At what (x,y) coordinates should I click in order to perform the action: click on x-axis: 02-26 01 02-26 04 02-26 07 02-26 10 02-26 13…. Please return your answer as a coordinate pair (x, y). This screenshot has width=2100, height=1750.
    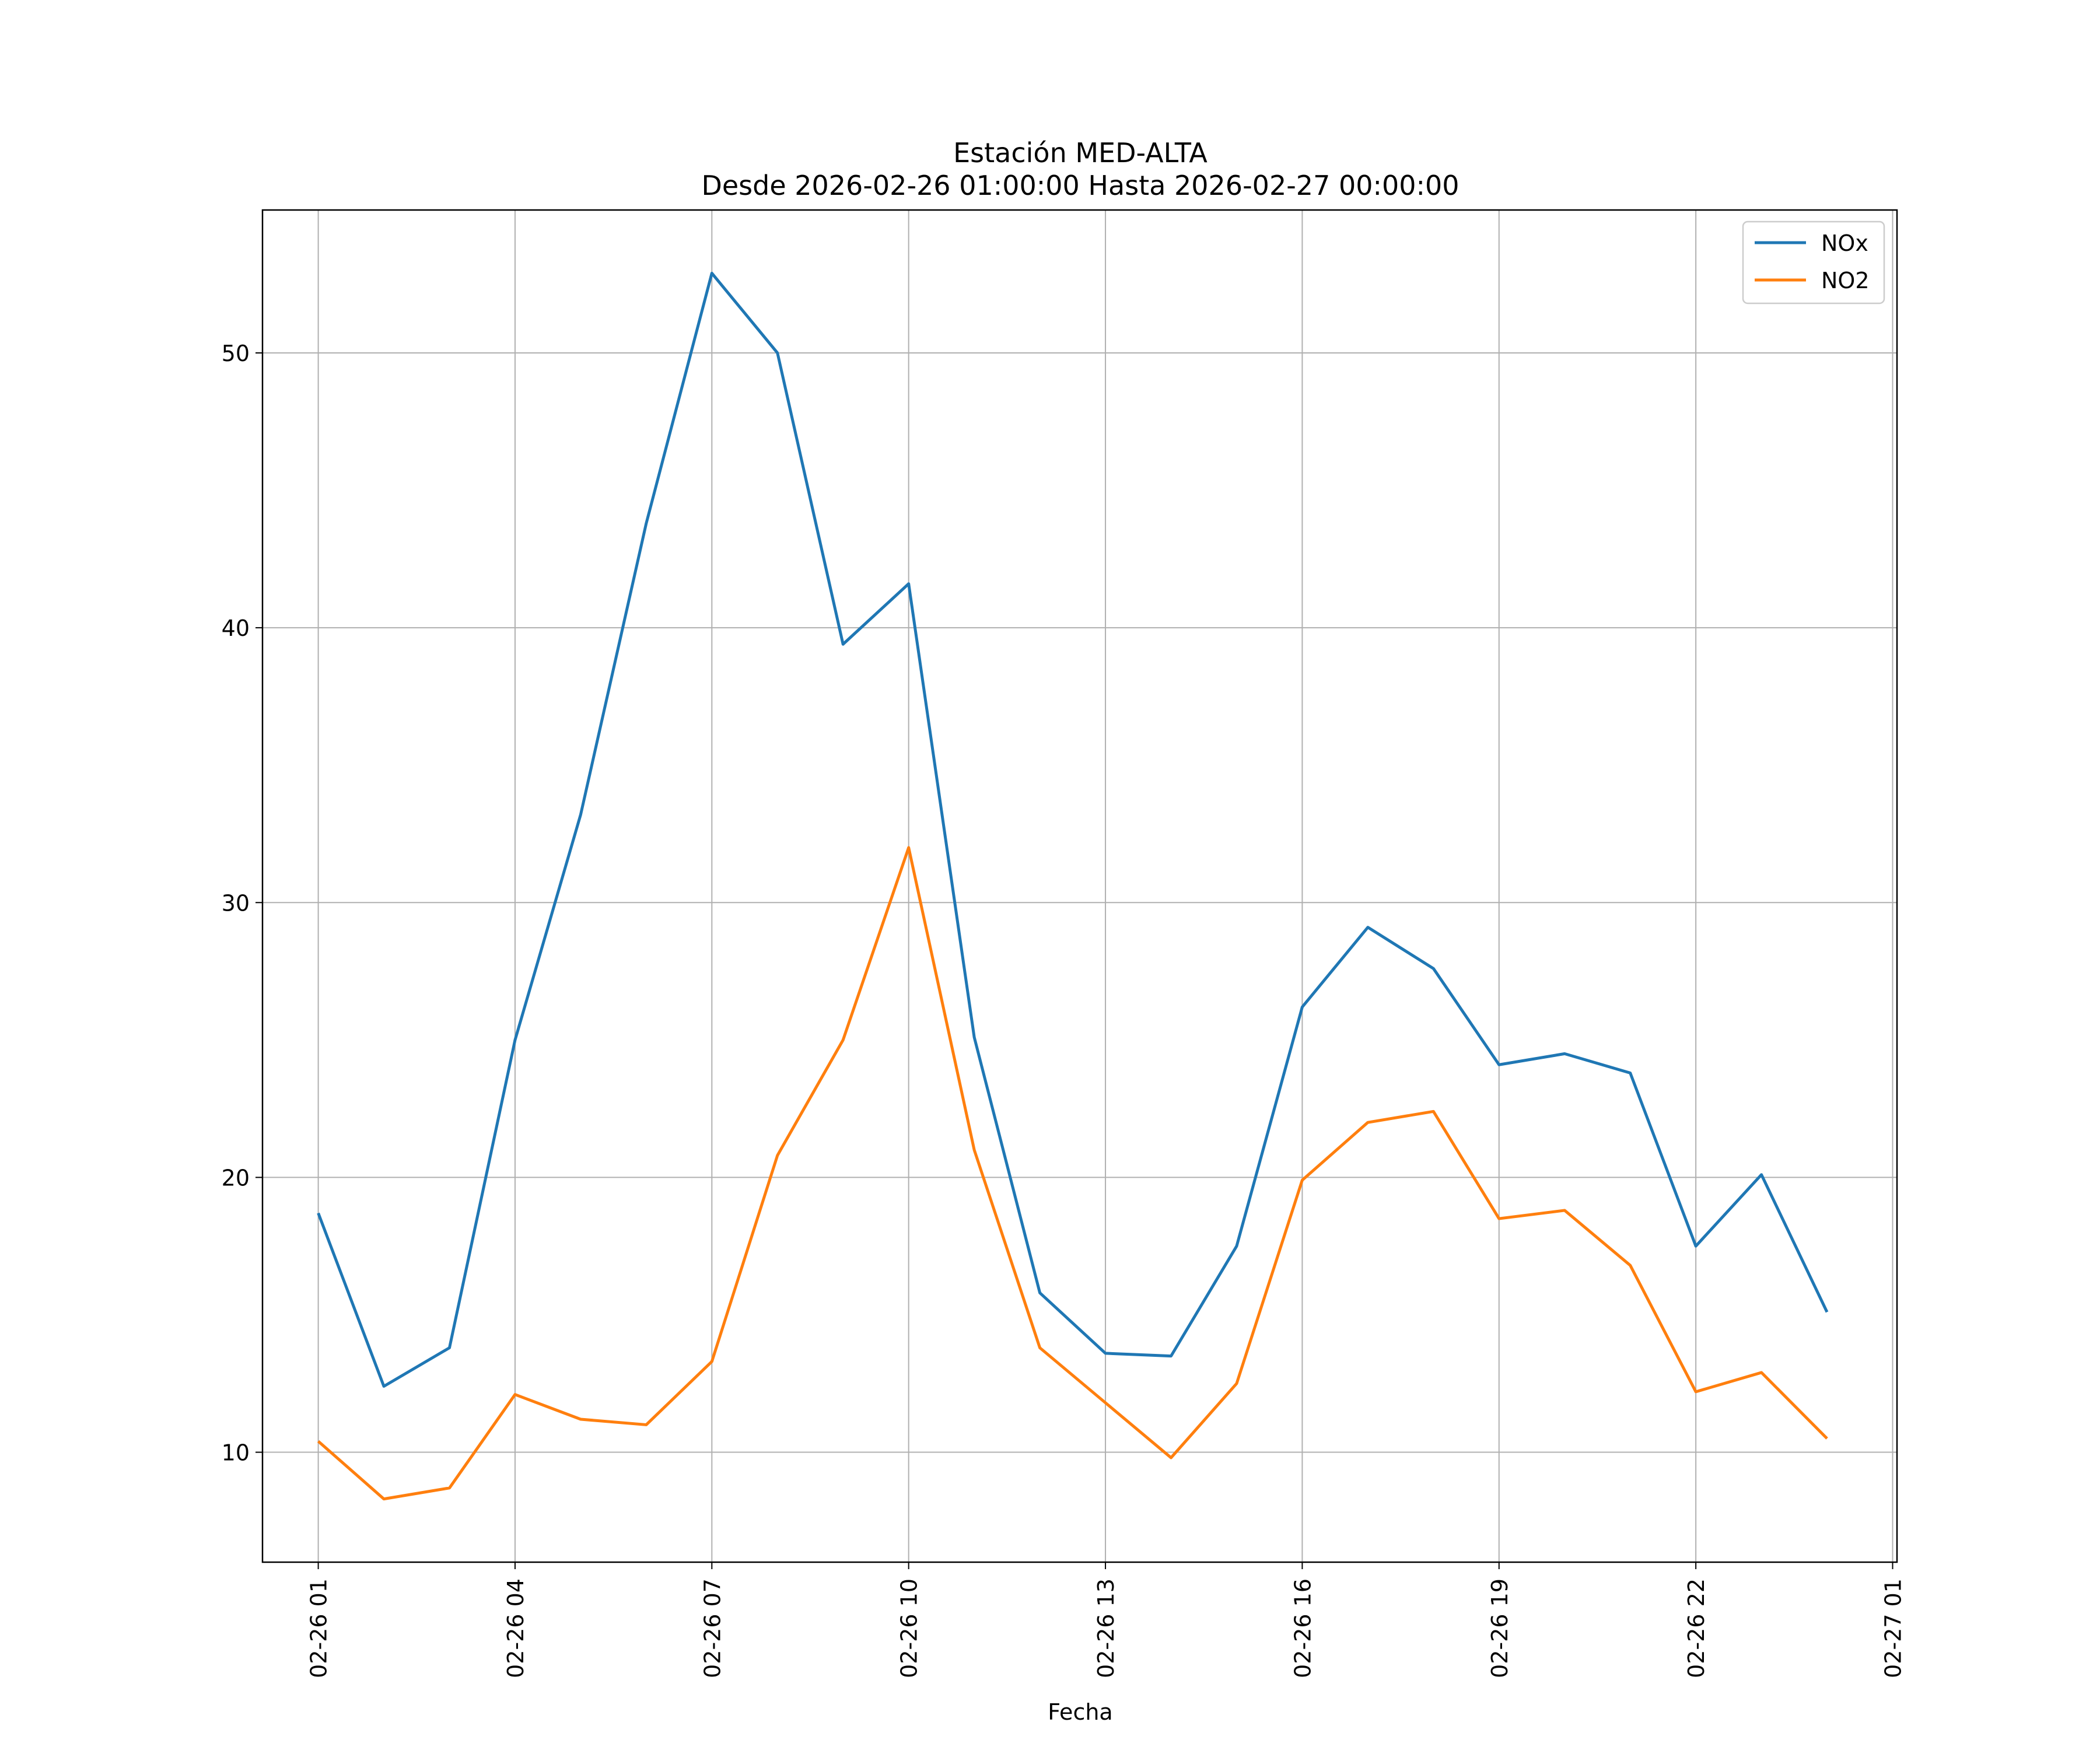
    Looking at the image, I should click on (1106, 1620).